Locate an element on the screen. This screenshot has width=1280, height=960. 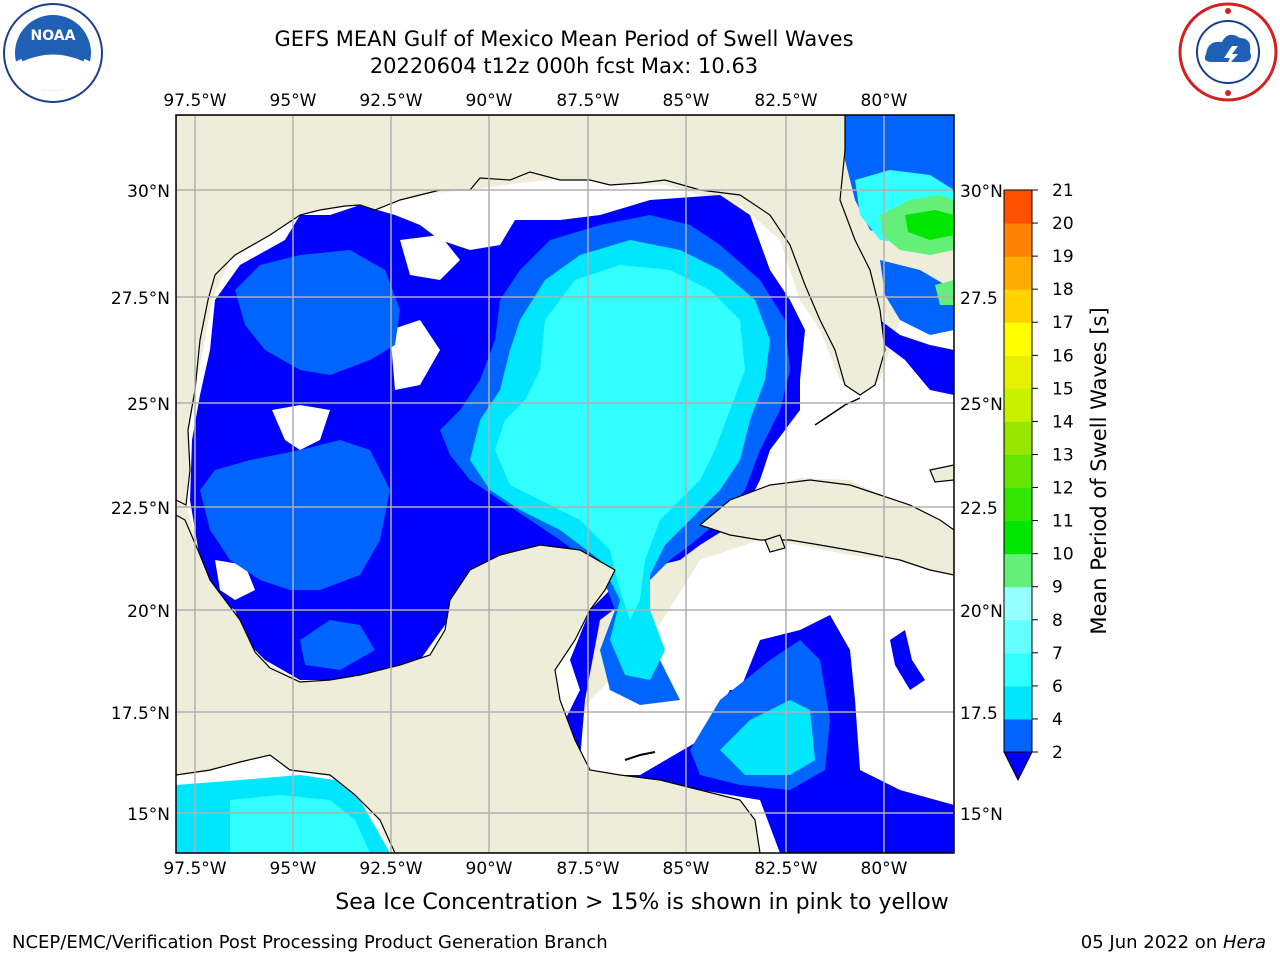
lat-labels-right: 30°N 27.5 25°N 22.5 20°N 17.5 15°N is located at coordinates (981, 503).